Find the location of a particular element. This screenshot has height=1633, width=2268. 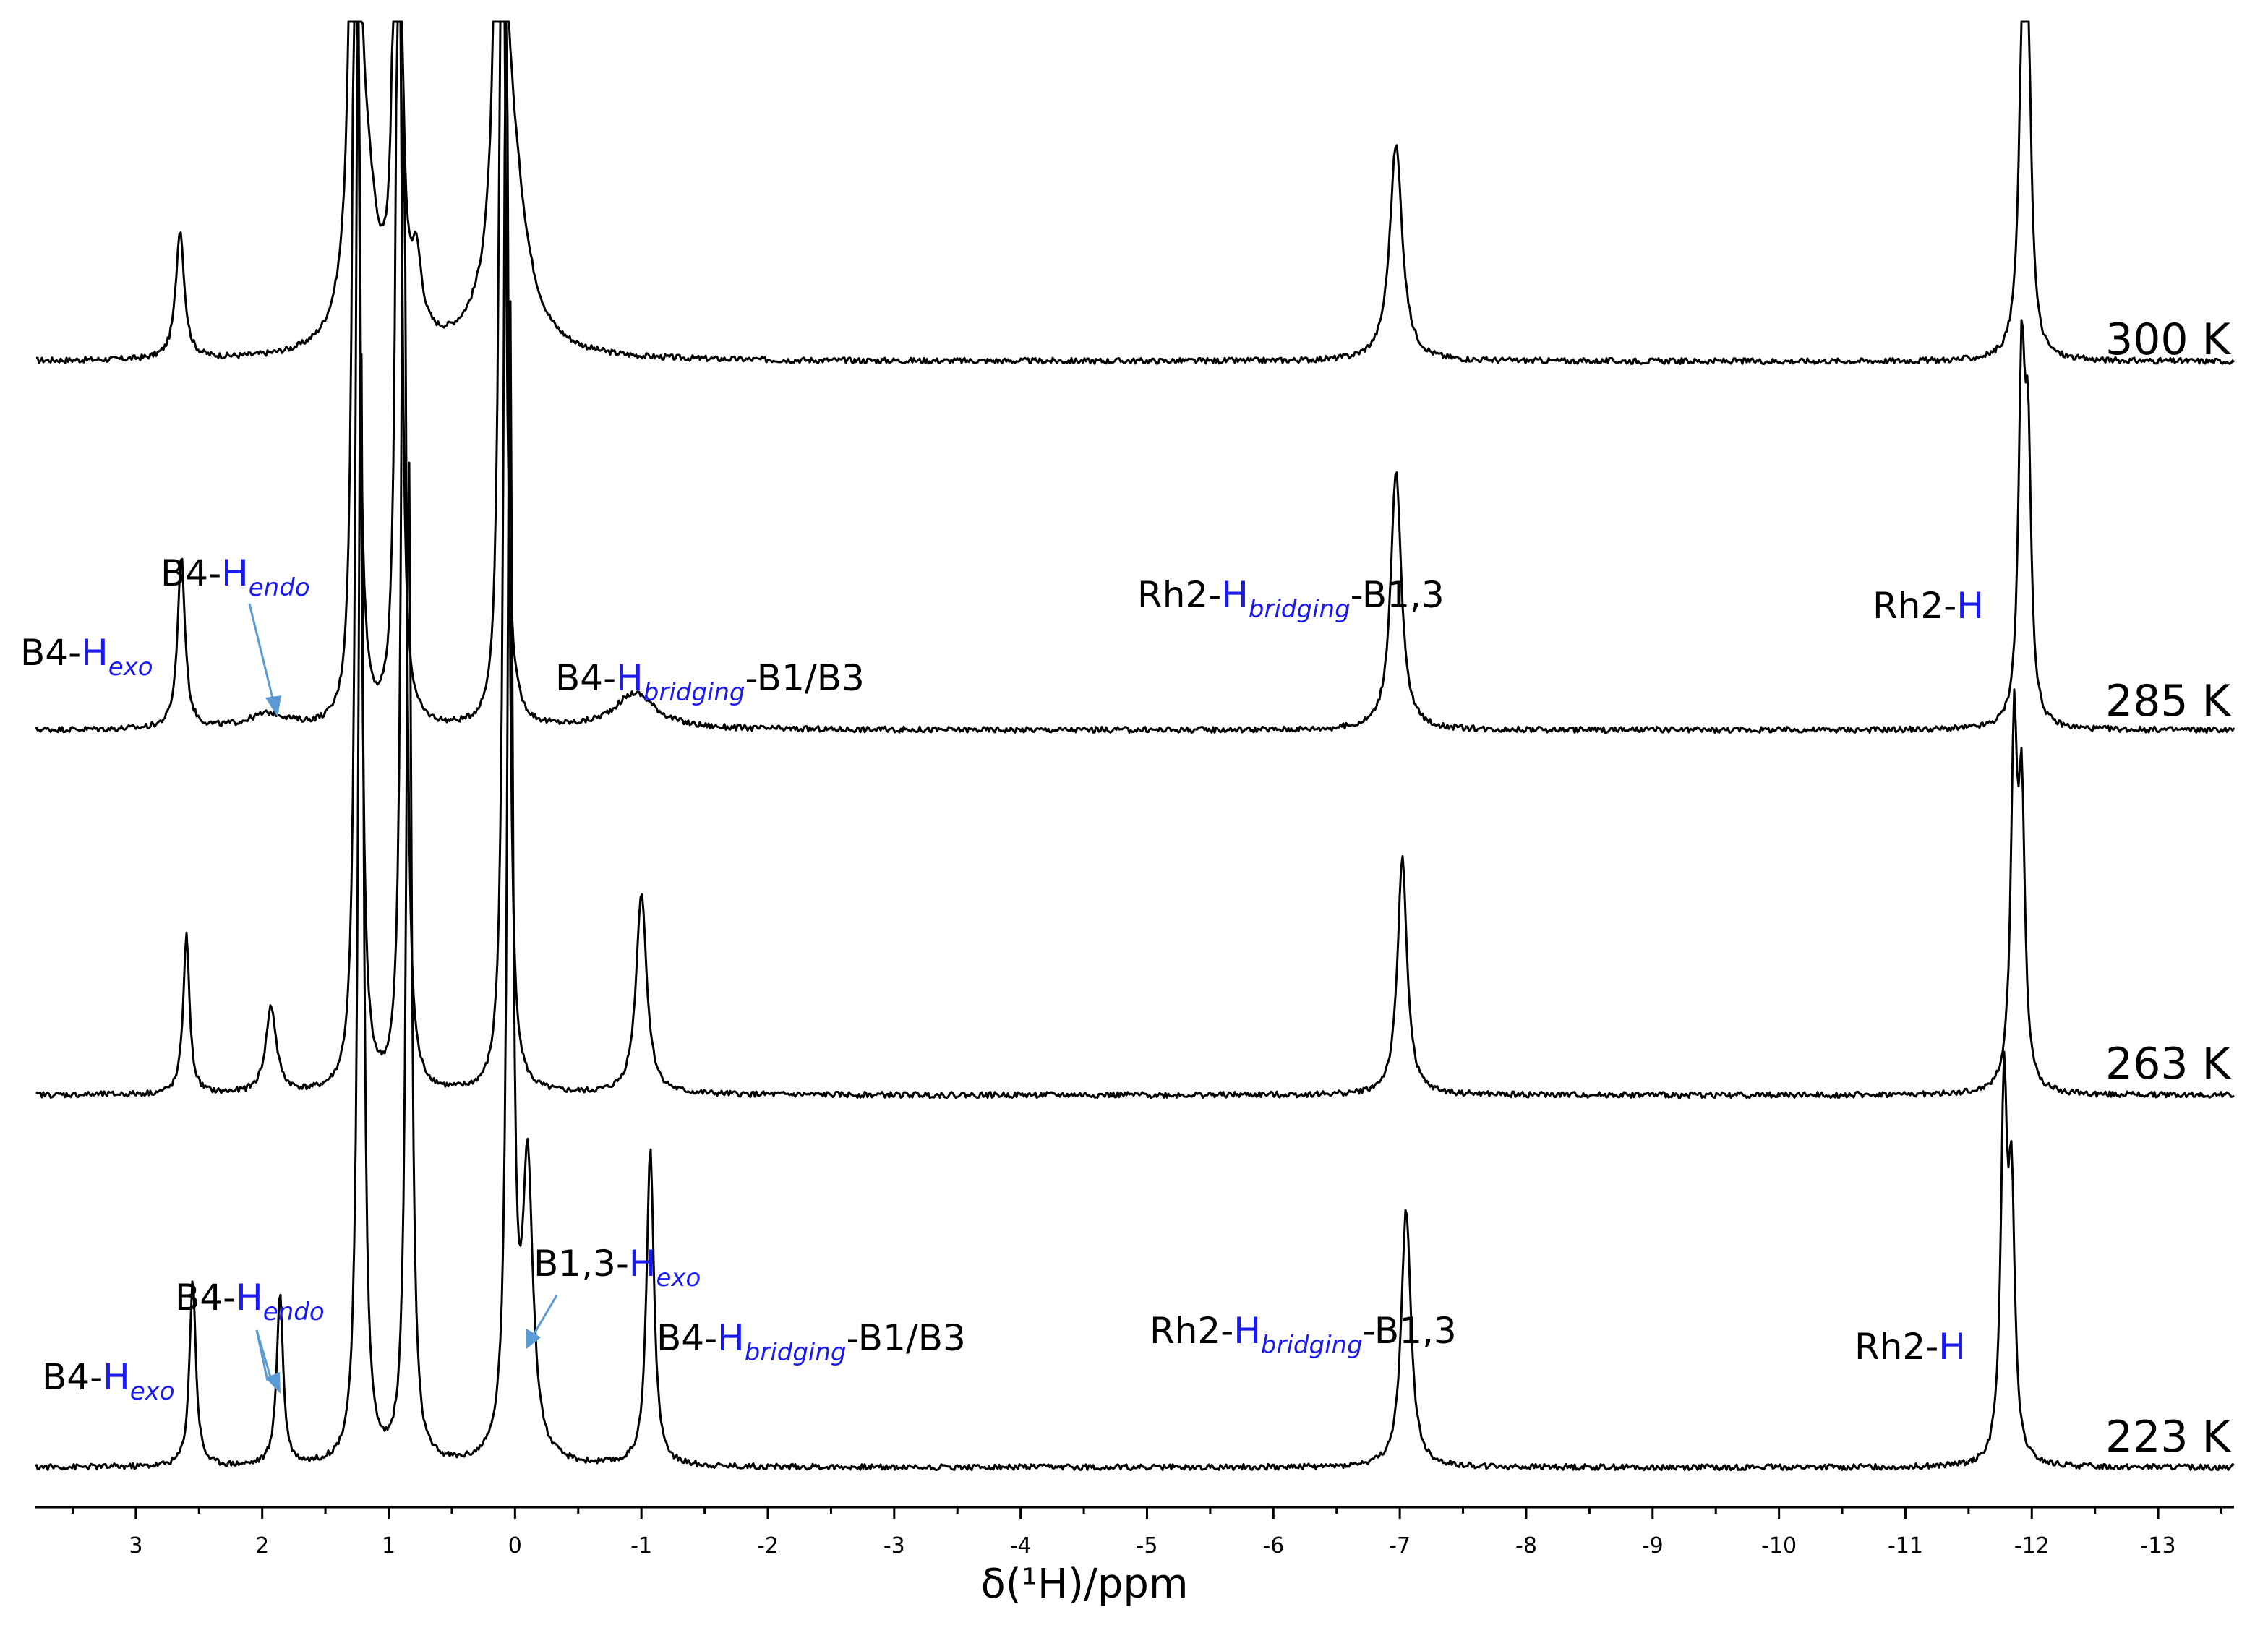

label-b4-hexo-223k: B4-Hexo is located at coordinates (109, 1381).